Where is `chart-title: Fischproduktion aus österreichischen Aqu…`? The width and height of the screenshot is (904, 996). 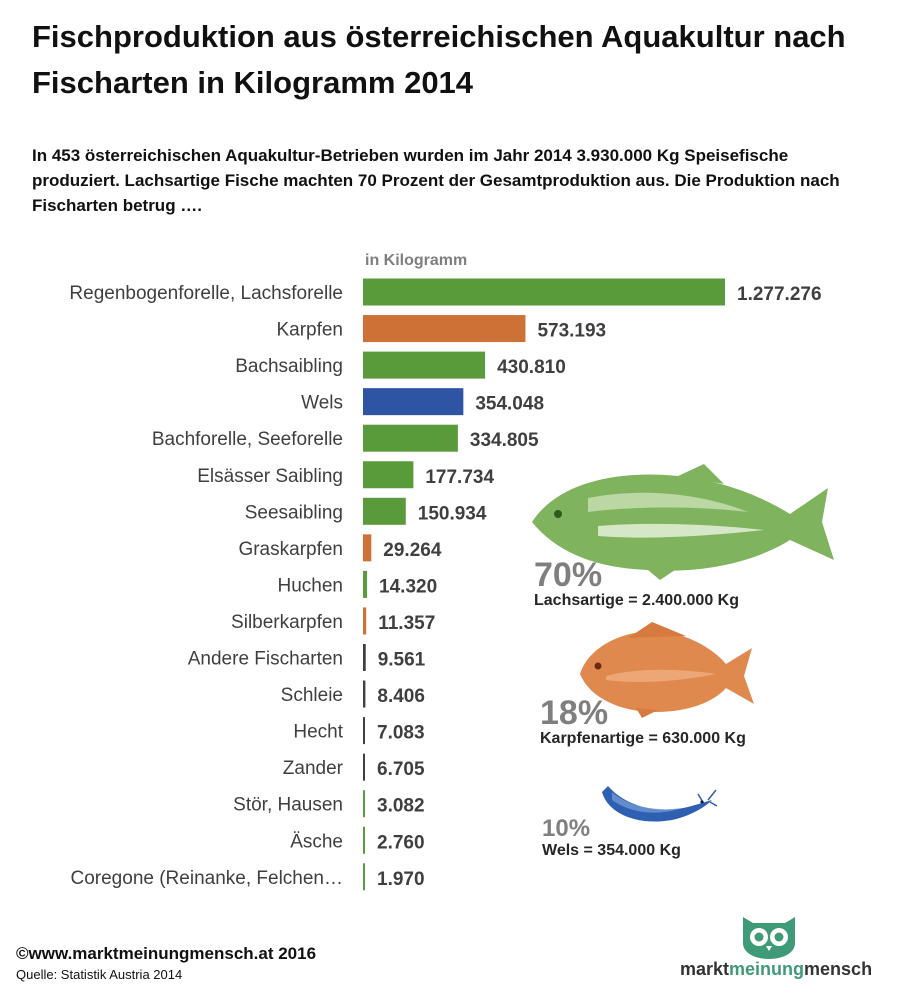 chart-title: Fischproduktion aus österreichischen Aqu… is located at coordinates (439, 59).